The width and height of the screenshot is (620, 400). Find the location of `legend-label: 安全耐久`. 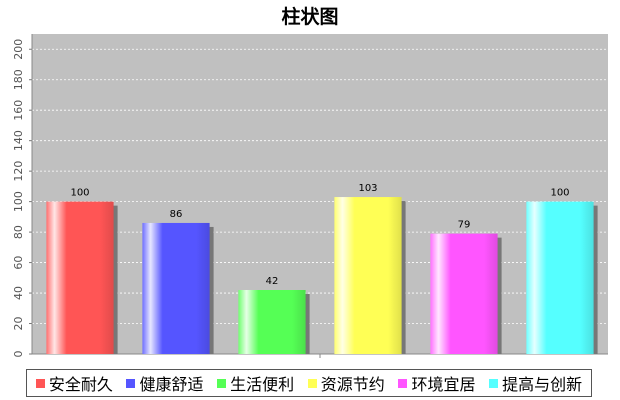

legend-label: 安全耐久 is located at coordinates (80, 384).